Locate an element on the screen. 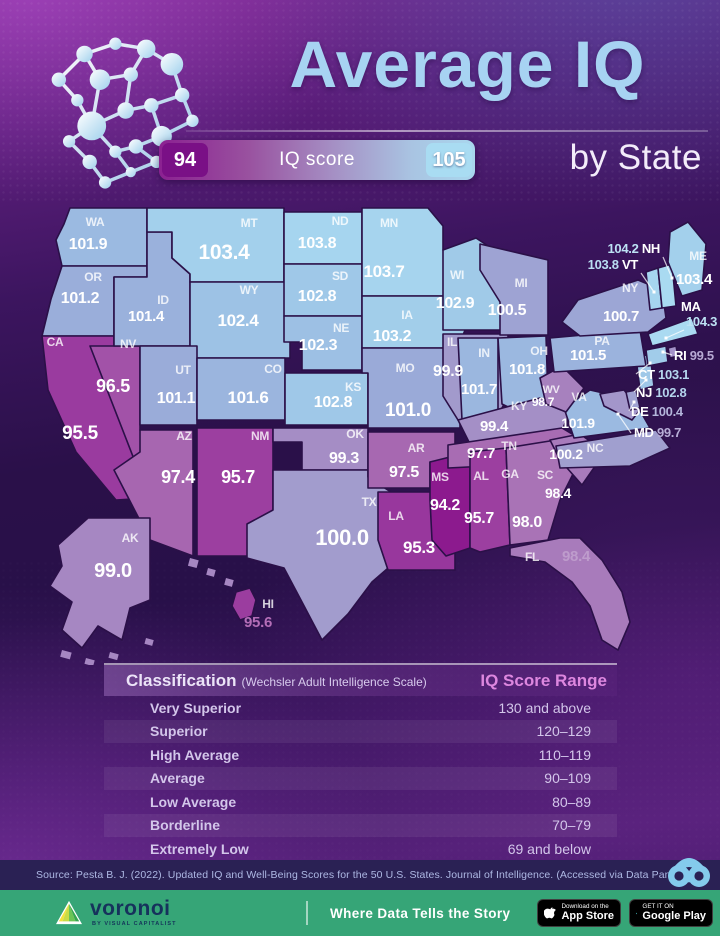  legend-min-value: 94 is located at coordinates (185, 160).